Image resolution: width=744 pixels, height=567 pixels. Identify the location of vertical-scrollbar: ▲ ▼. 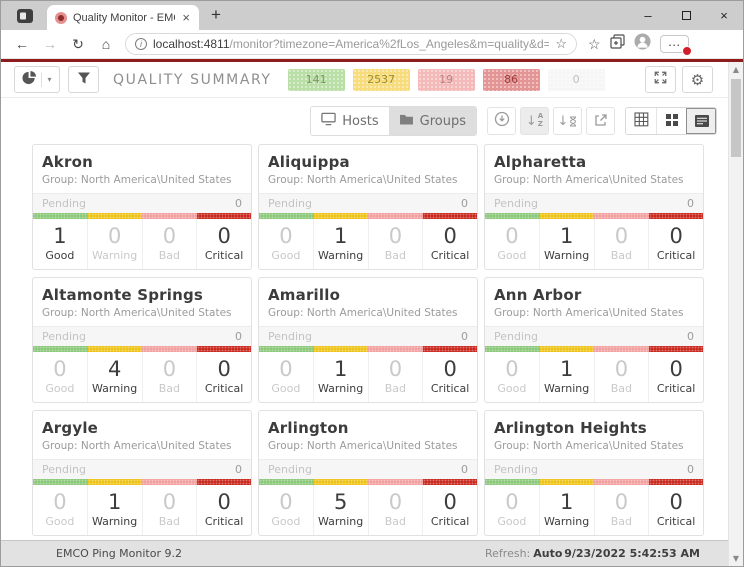
(735, 314).